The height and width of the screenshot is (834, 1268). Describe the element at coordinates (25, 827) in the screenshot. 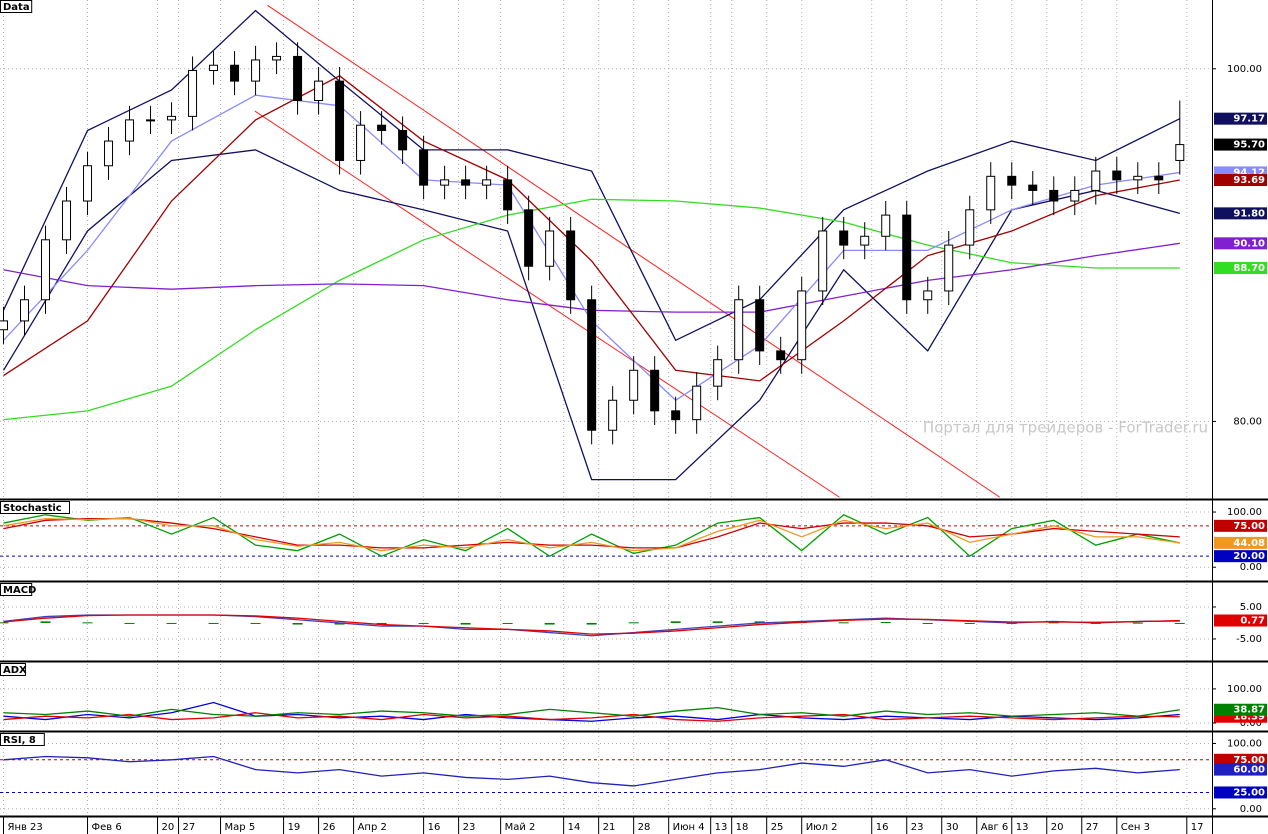

I see `x-tick-label: Янв 23` at that location.